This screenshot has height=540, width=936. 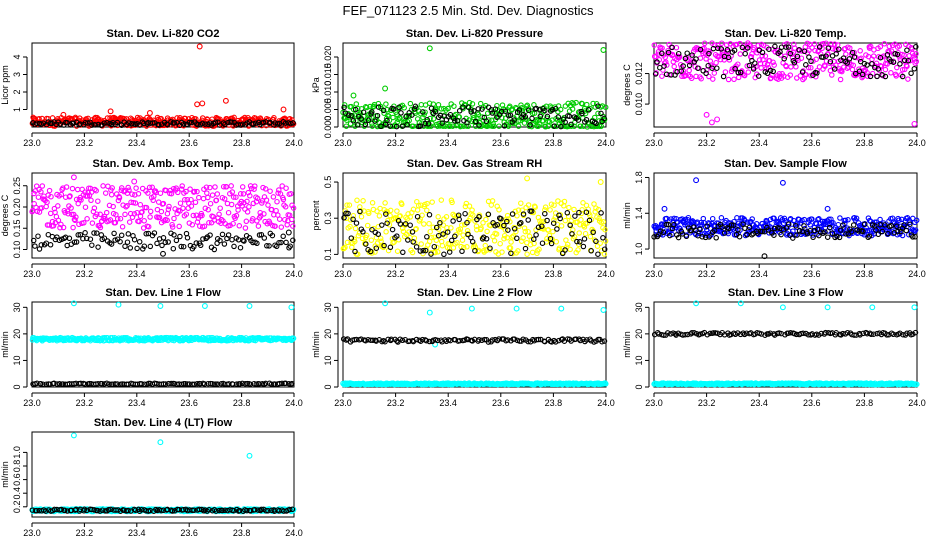 What do you see at coordinates (328, 92) in the screenshot?
I see `y-tick-label: 0.010` at bounding box center [328, 92].